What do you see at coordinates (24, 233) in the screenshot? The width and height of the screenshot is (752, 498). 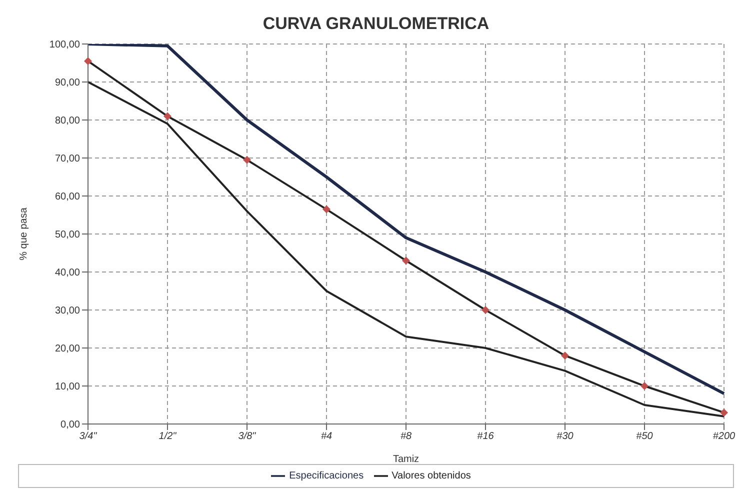 I see `y-axis-title: % que pasa` at bounding box center [24, 233].